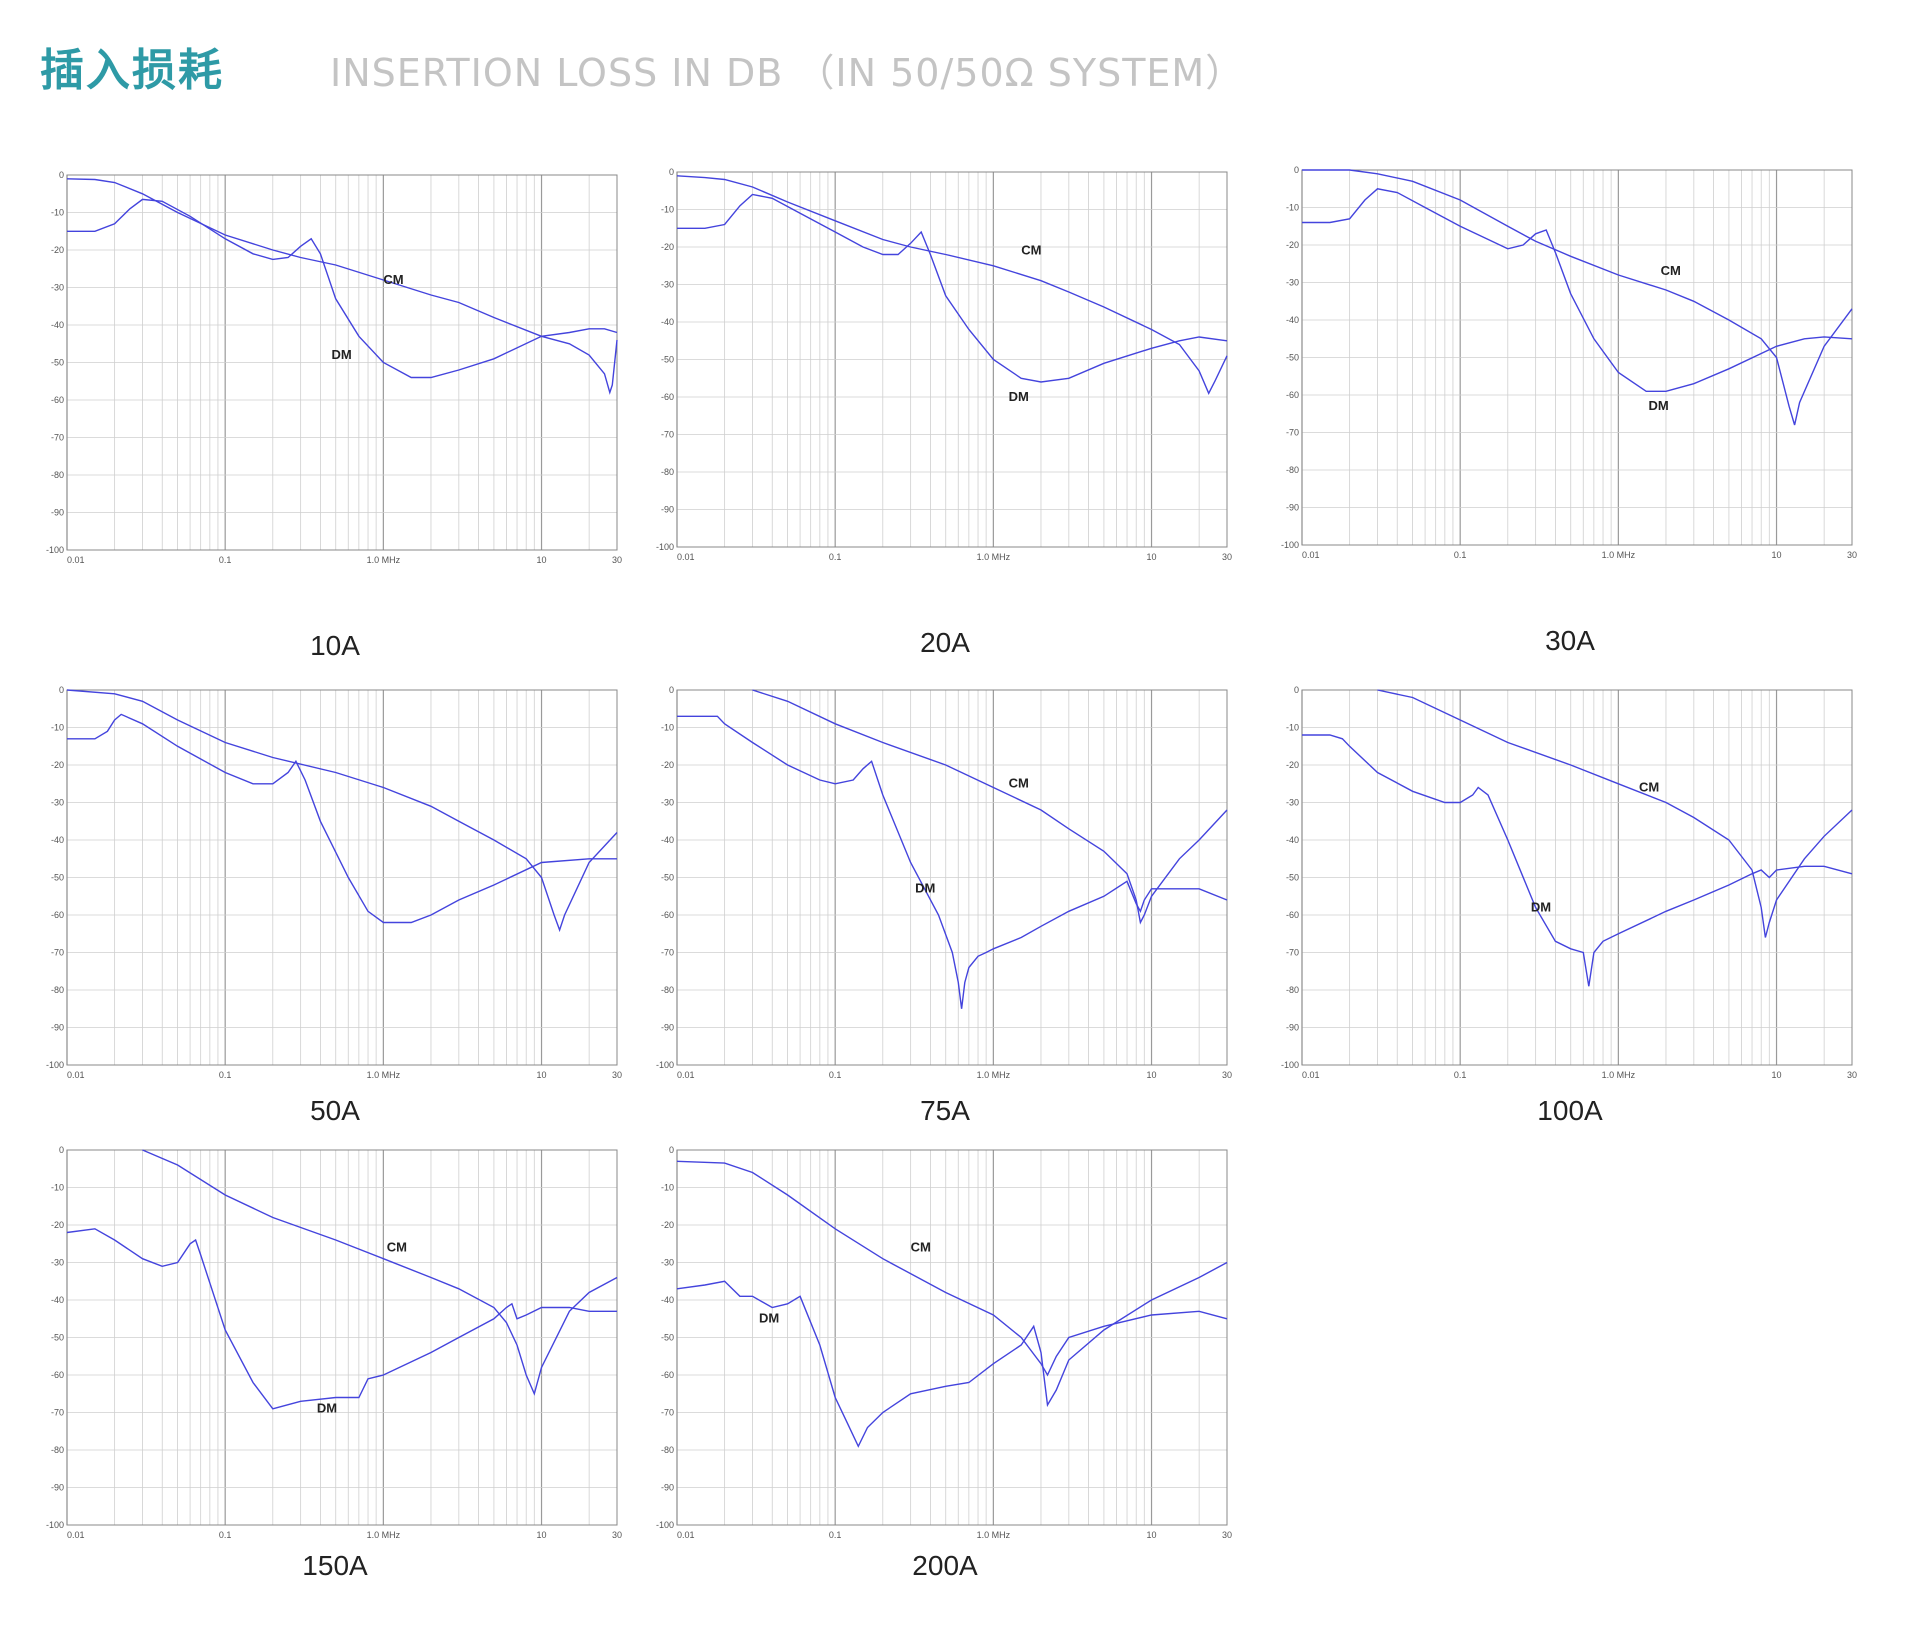 The height and width of the screenshot is (1652, 1920). Describe the element at coordinates (1570, 640) in the screenshot. I see `chart-caption: 30A` at that location.